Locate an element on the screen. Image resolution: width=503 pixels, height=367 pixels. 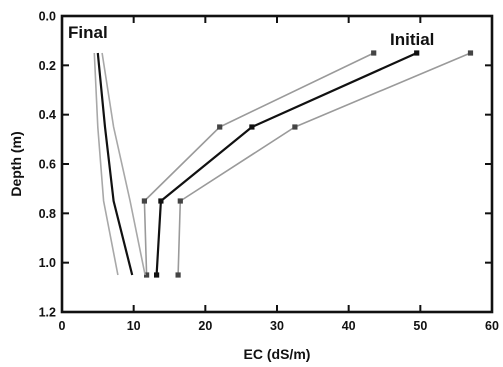
x-tick-label: 60 is located at coordinates (492, 326).